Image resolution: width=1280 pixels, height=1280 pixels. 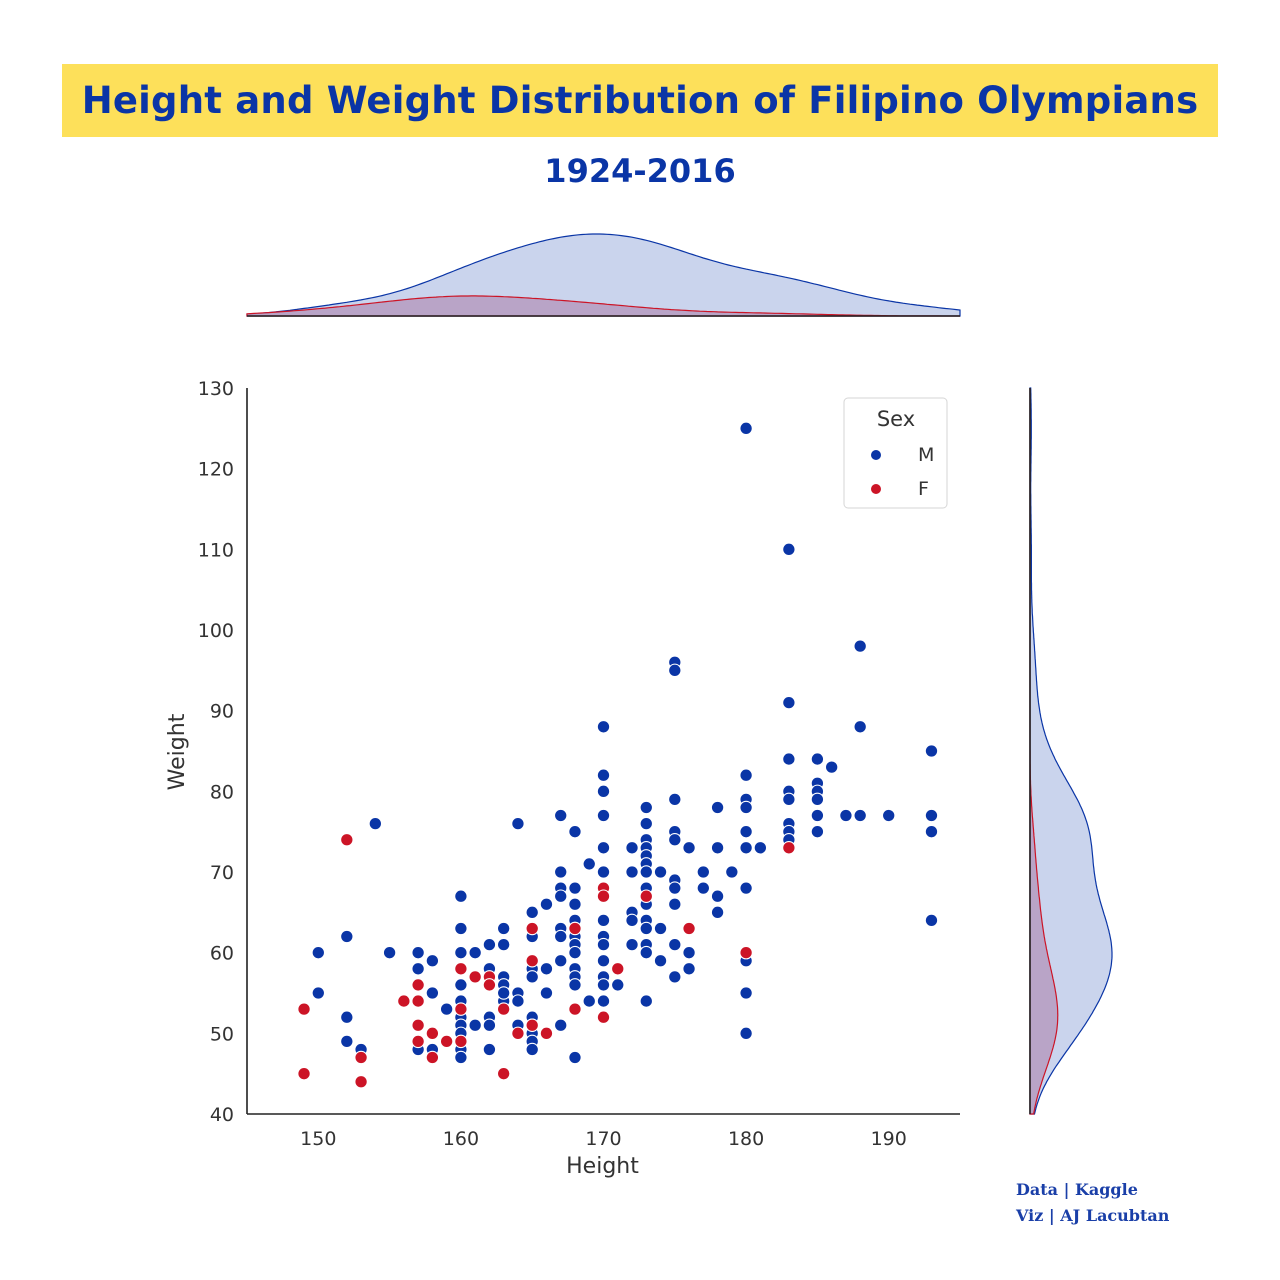 What do you see at coordinates (603, 1139) in the screenshot?
I see `x-tick-label: 170` at bounding box center [603, 1139].